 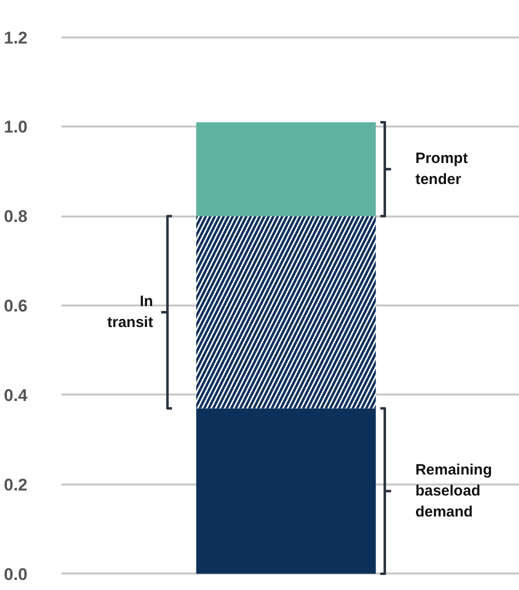 What do you see at coordinates (16, 574) in the screenshot?
I see `y-tick-label: 0.0` at bounding box center [16, 574].